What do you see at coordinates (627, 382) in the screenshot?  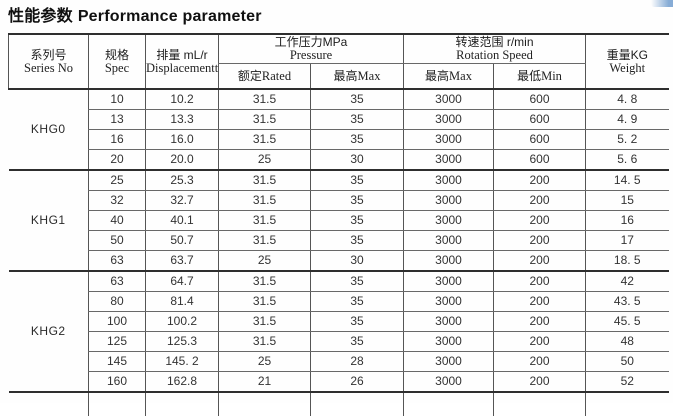 I see `data-cell: 52` at bounding box center [627, 382].